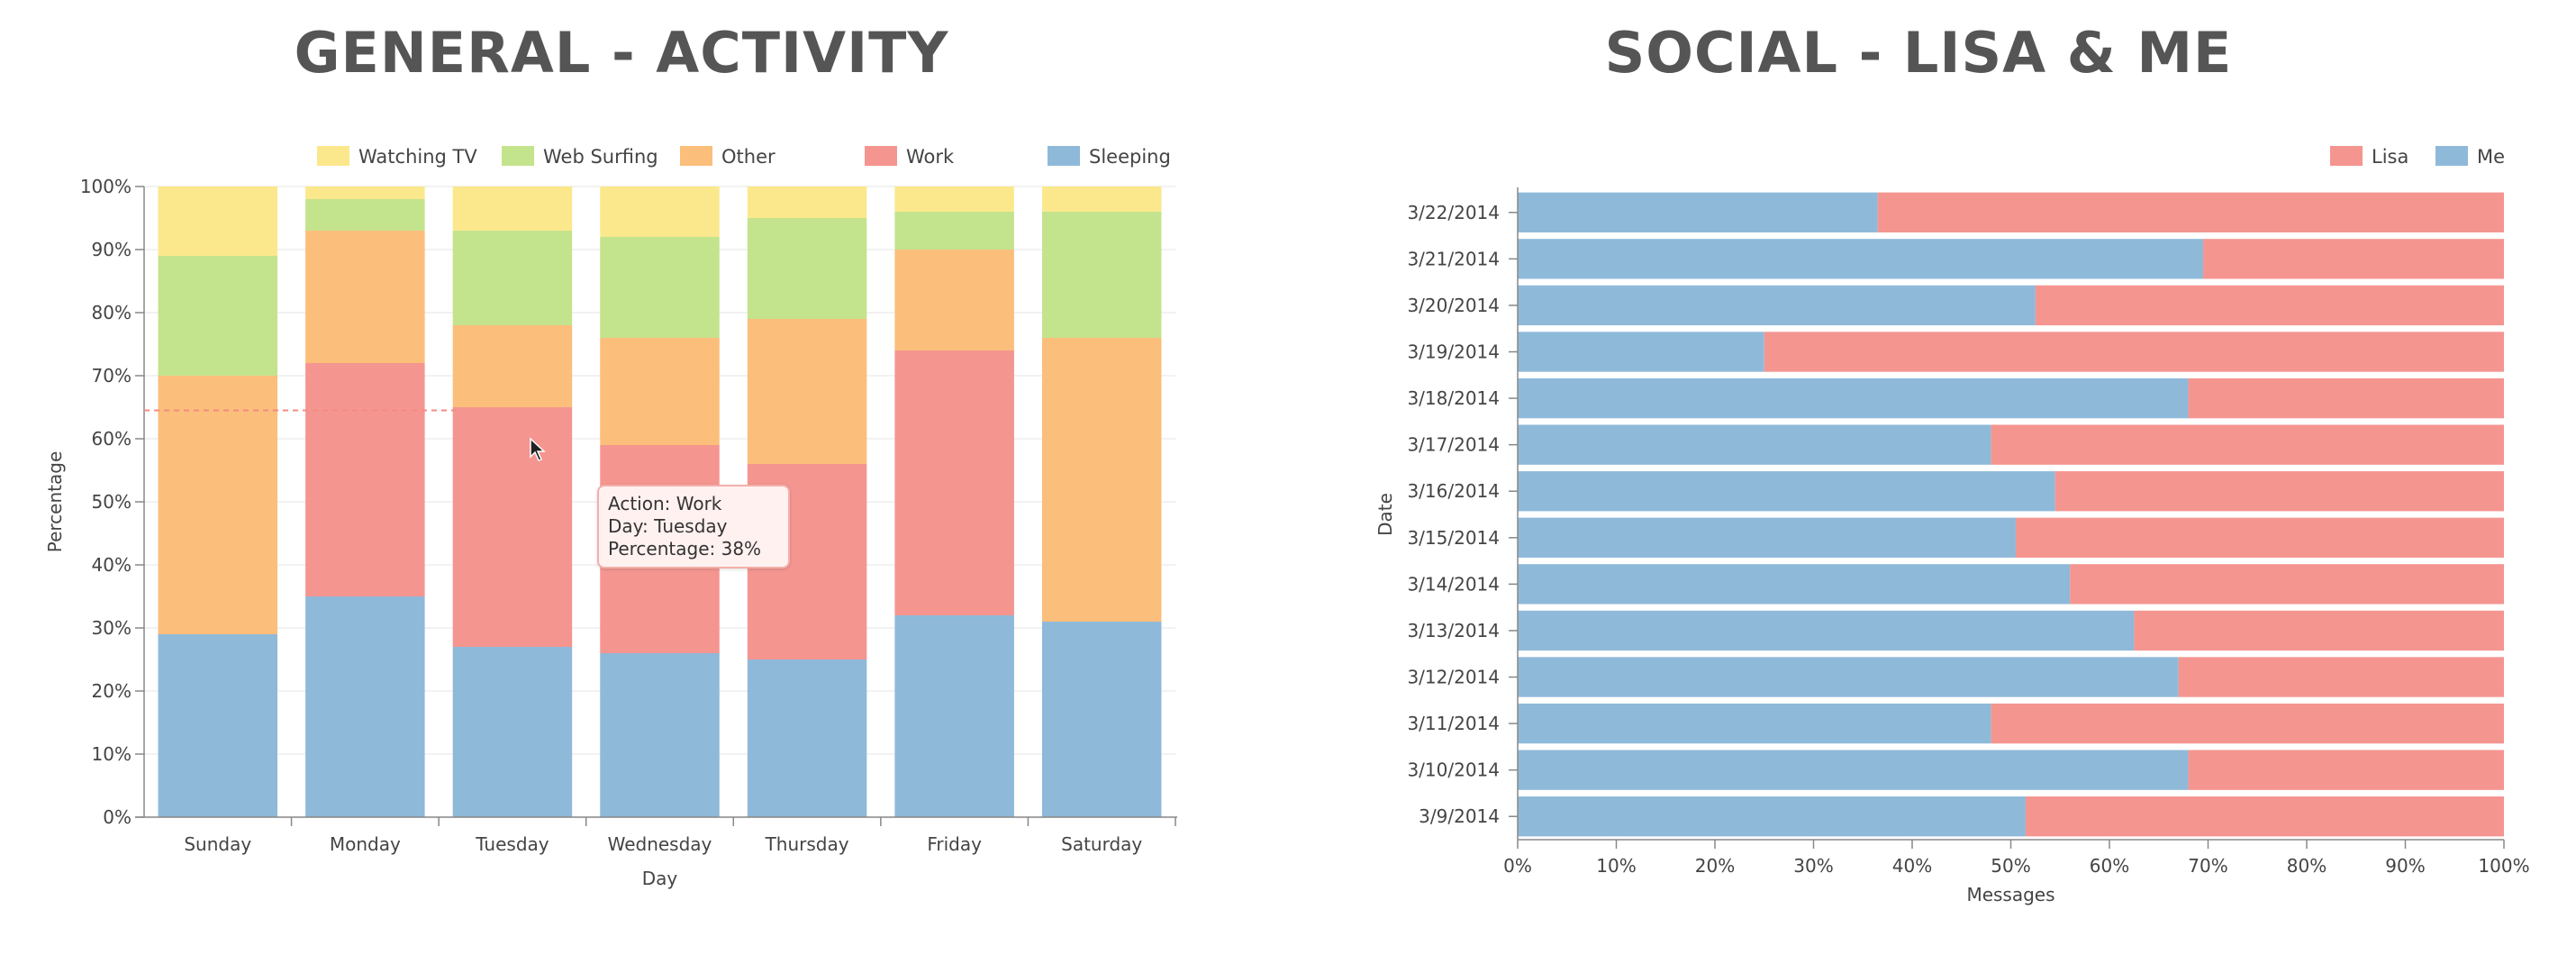 Image resolution: width=2576 pixels, height=955 pixels. I want to click on bar-segment-lisa-3-12-2014, so click(2341, 677).